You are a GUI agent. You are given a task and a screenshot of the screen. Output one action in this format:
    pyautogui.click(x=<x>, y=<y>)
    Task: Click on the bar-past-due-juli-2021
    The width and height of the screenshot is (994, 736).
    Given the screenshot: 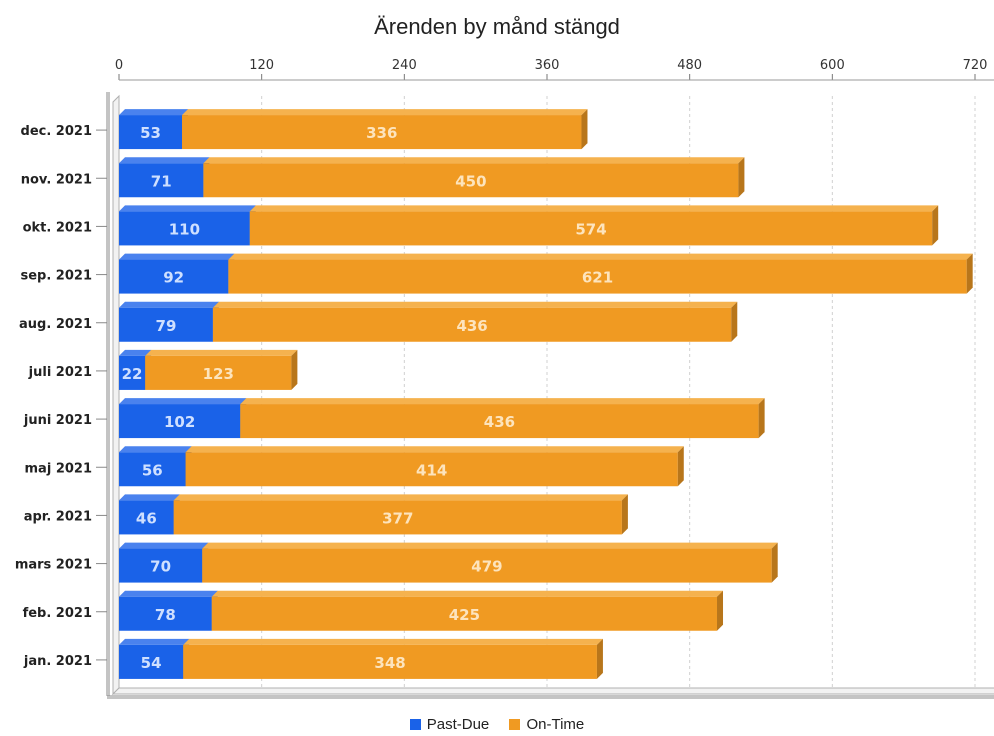 What is the action you would take?
    pyautogui.click(x=132, y=372)
    